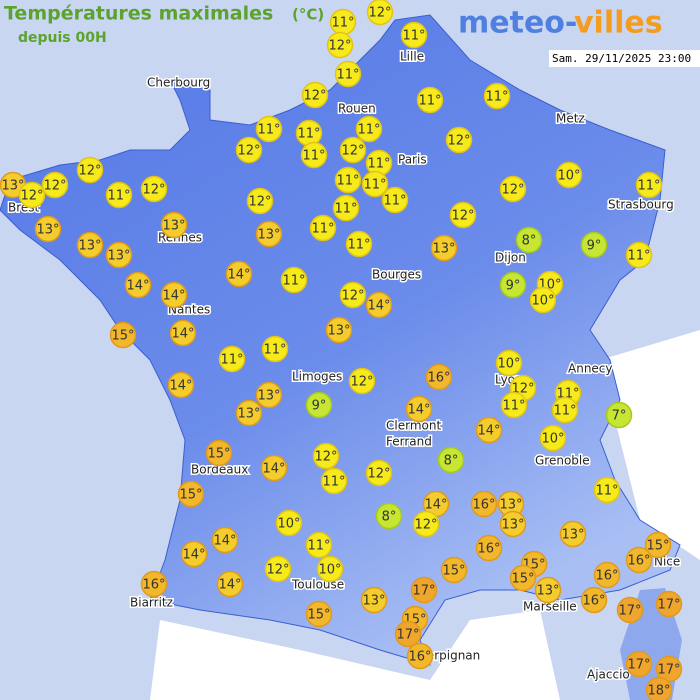 The image size is (700, 700). Describe the element at coordinates (621, 58) in the screenshot. I see `timestamp: Sam. 29/11/2025 23:00` at that location.